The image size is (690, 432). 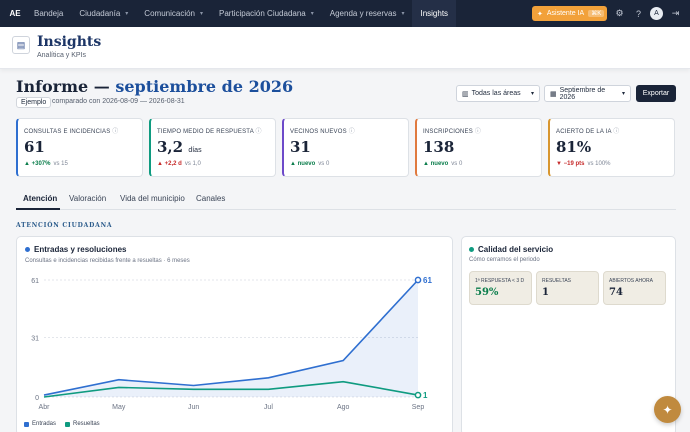 I want to click on nav-item-label: Agenda y reservas, so click(x=363, y=13).